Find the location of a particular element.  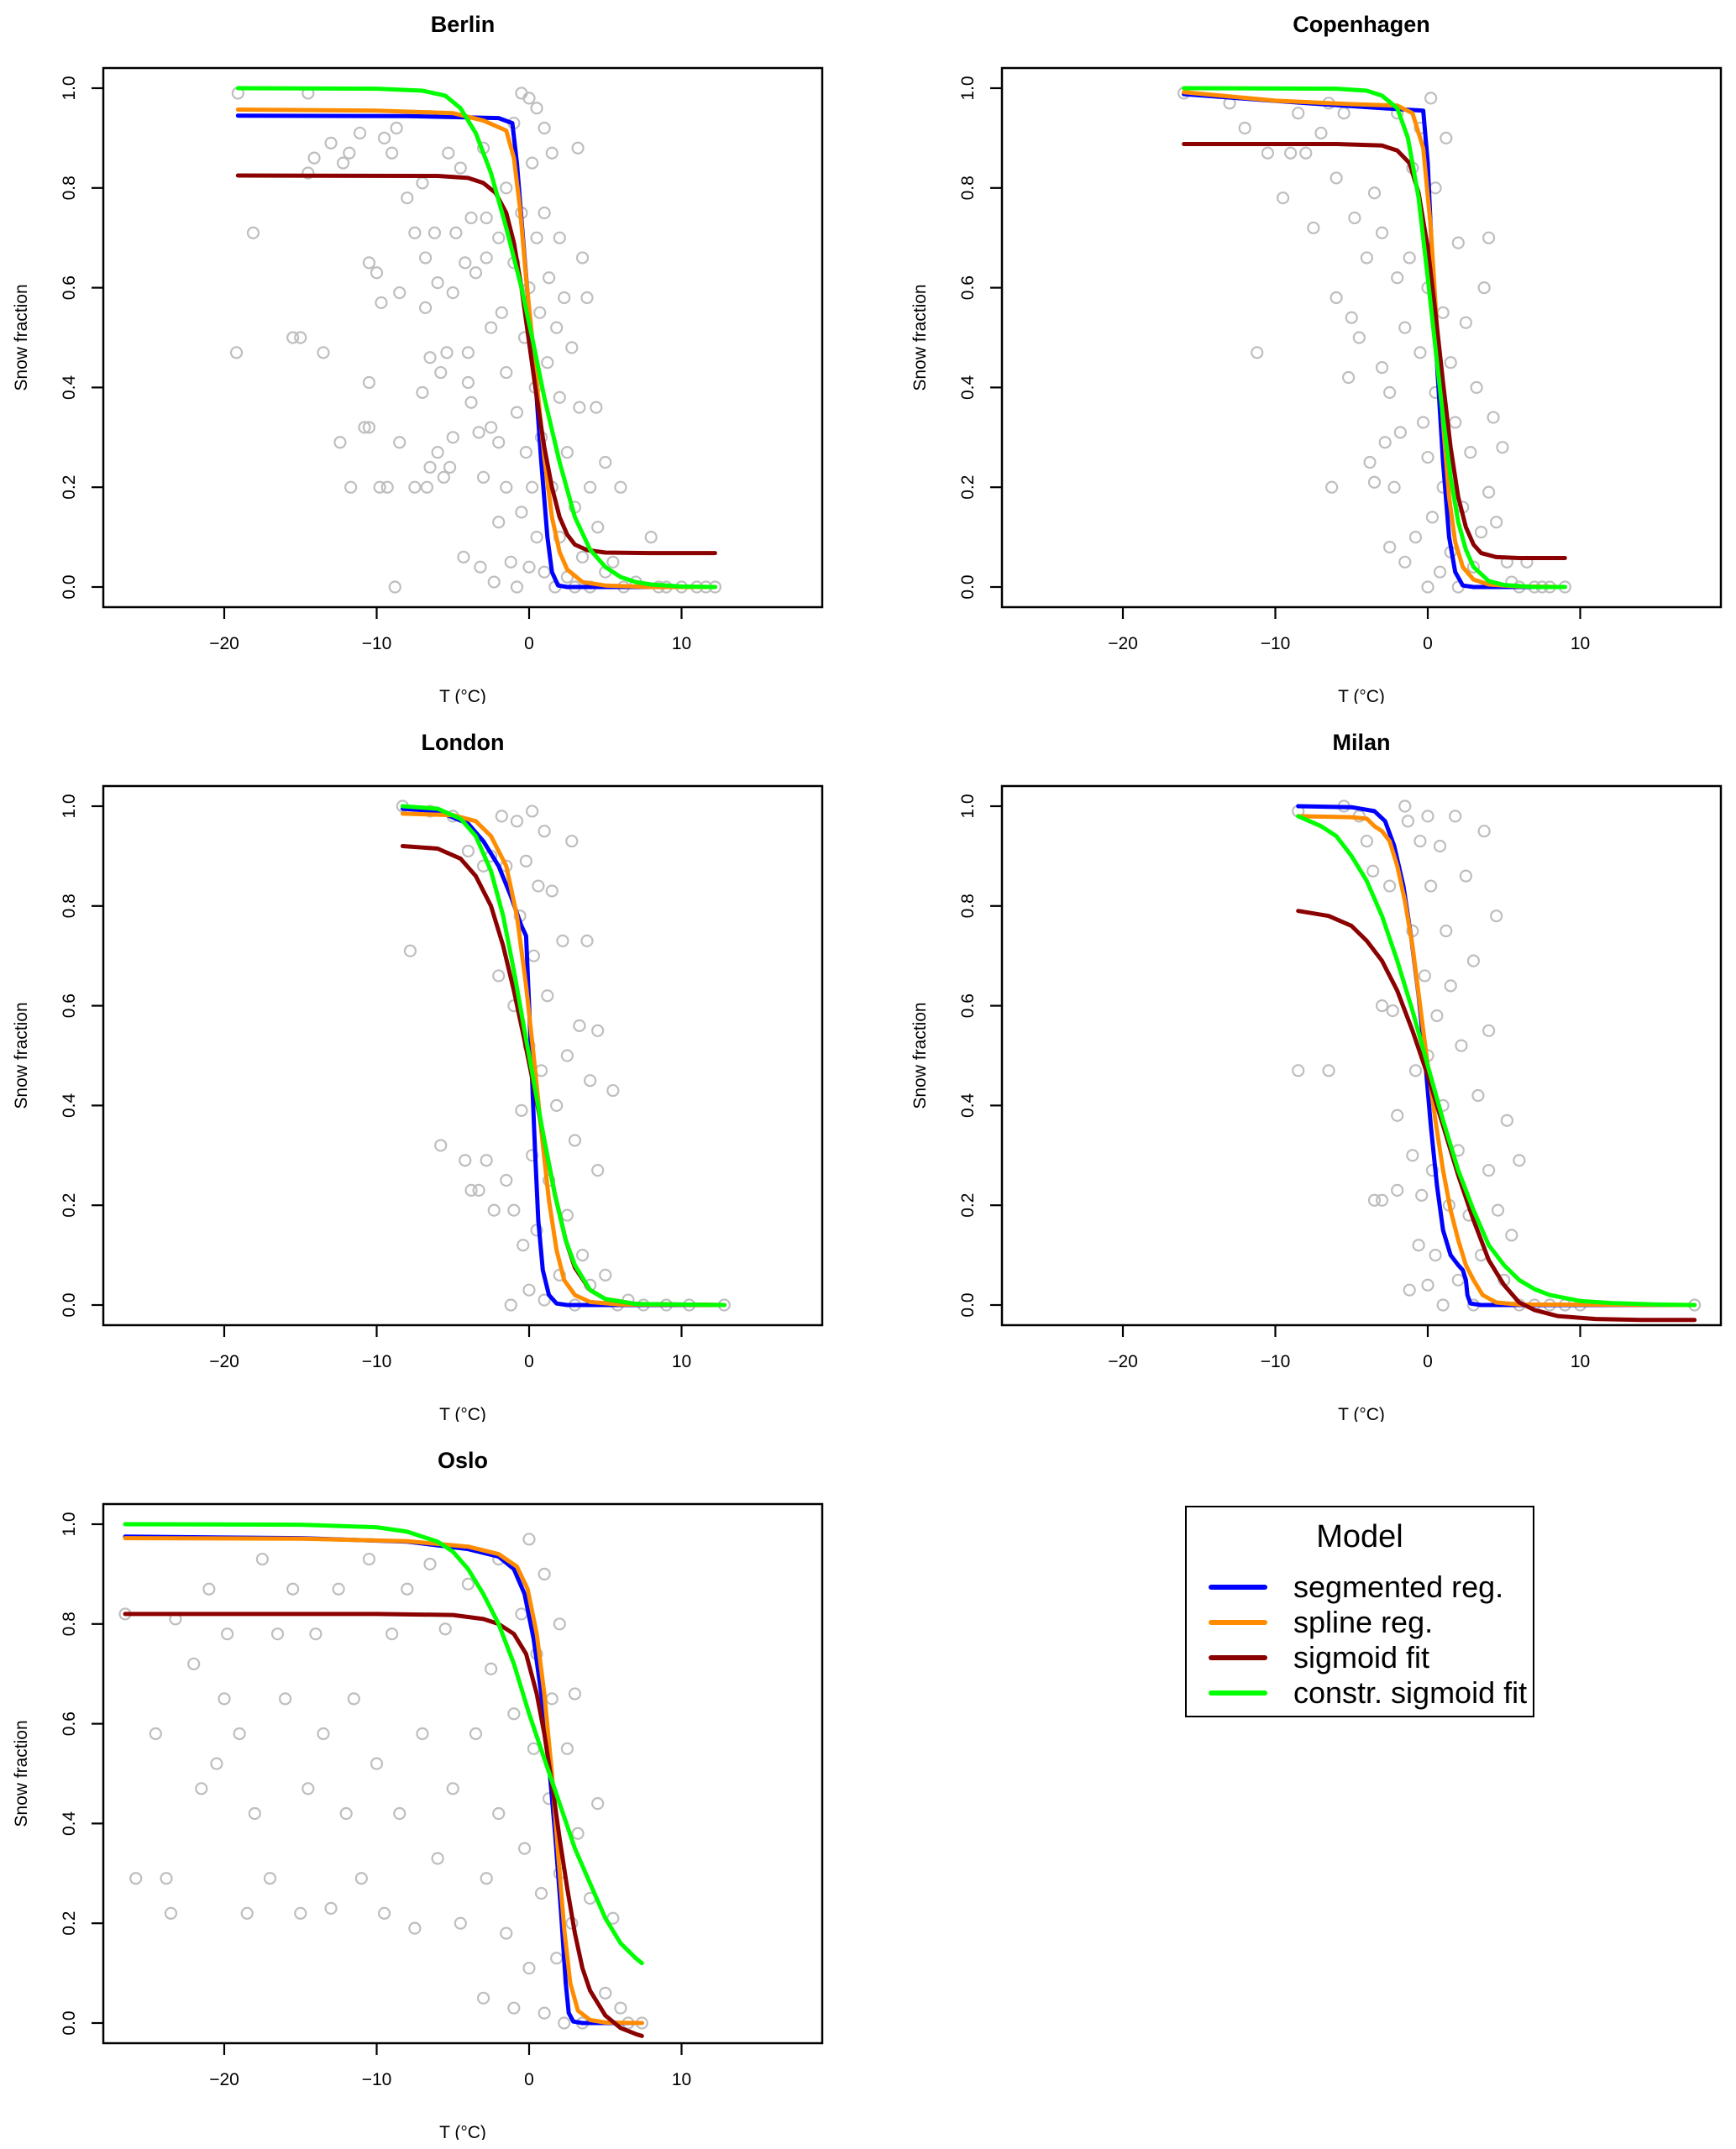

x-tick-label: 0 is located at coordinates (1428, 1361).